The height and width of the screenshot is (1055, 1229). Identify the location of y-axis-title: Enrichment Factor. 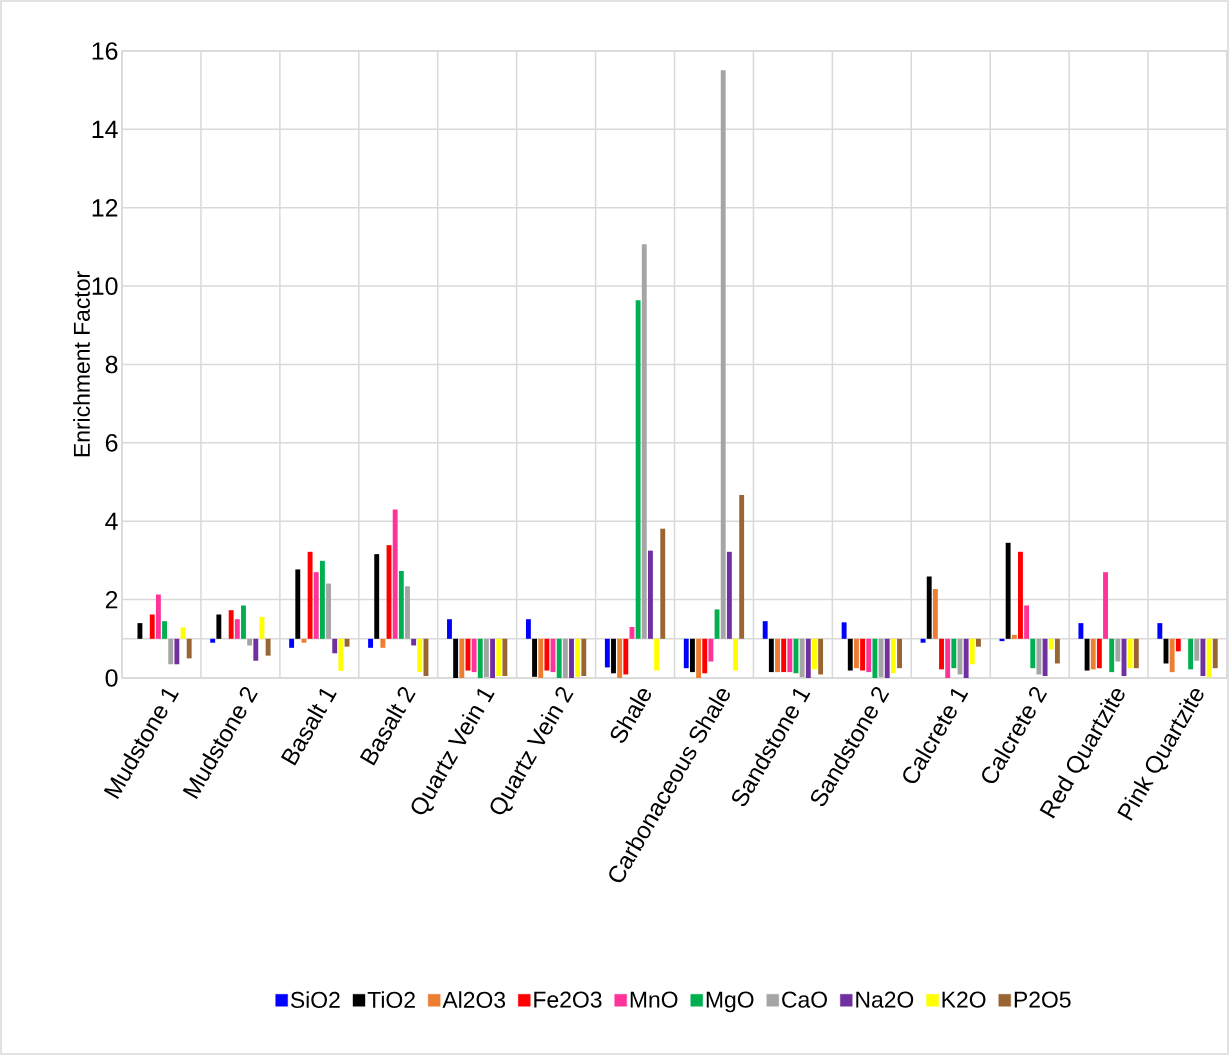
(81, 364).